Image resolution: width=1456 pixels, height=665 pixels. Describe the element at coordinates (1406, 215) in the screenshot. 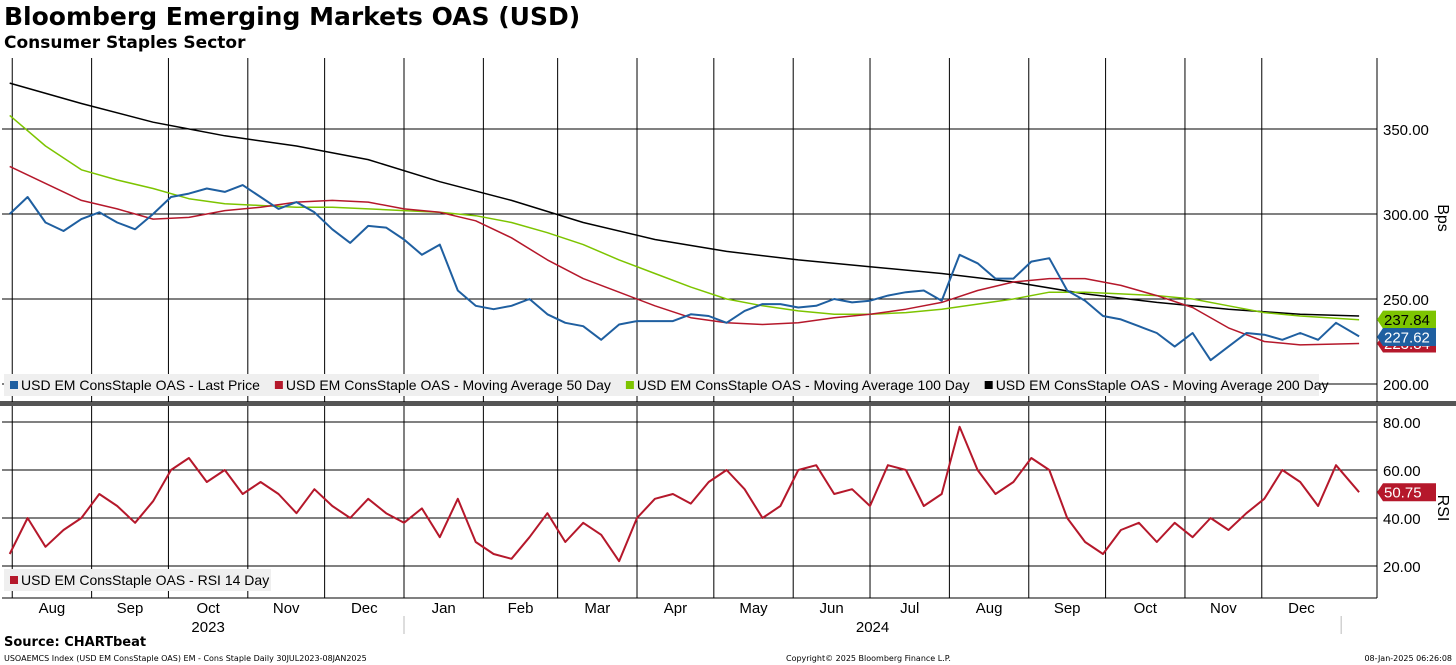

I see `y-tick-label: 300.00` at that location.